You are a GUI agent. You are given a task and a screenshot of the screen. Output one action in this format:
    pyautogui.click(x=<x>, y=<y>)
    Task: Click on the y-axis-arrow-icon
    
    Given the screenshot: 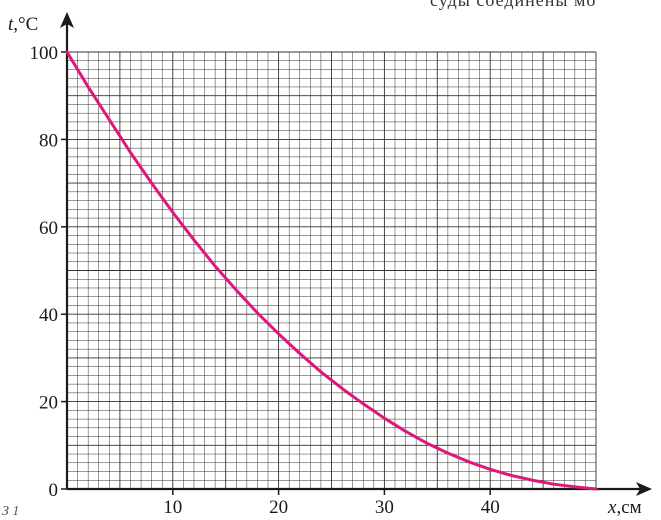 What is the action you would take?
    pyautogui.click(x=67, y=20)
    